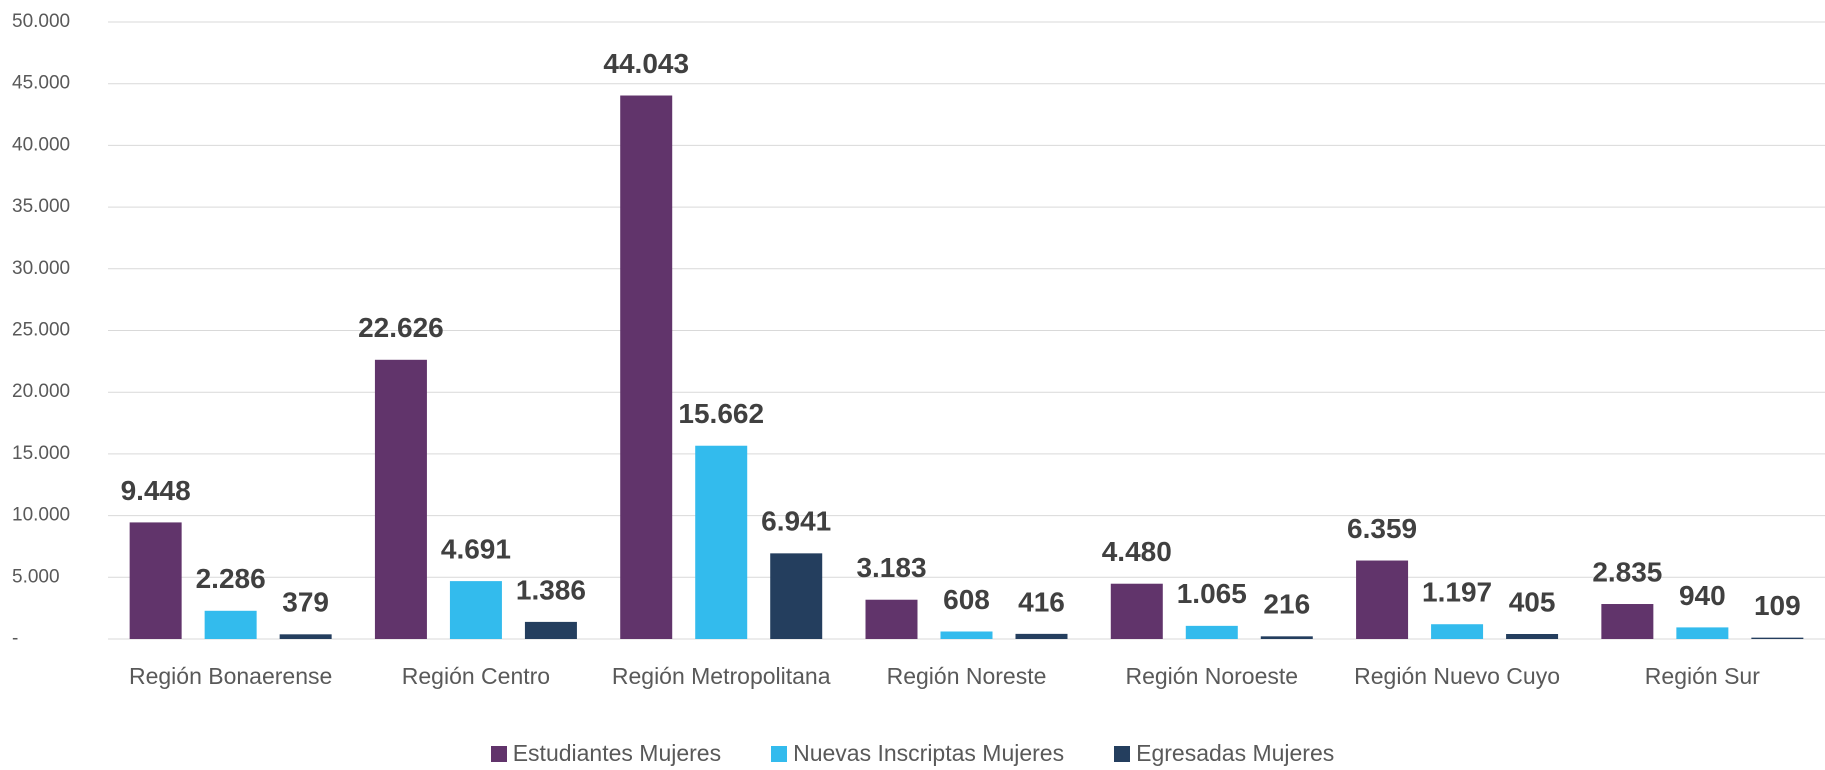 The width and height of the screenshot is (1825, 770). I want to click on data-label: 1.197, so click(1457, 592).